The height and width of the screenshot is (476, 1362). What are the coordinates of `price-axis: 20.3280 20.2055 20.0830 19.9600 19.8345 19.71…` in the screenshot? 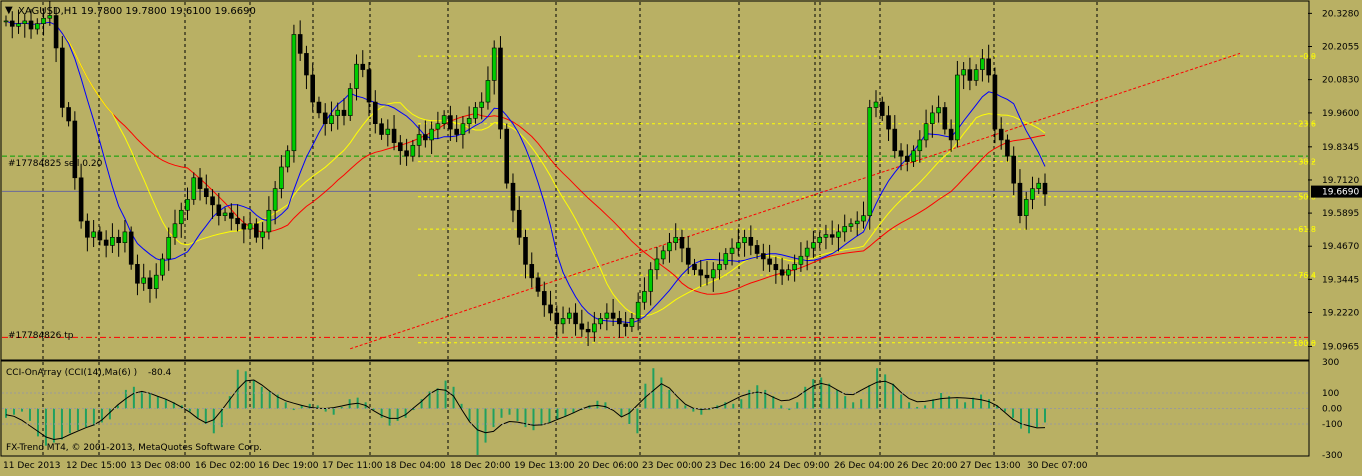 It's located at (1335, 180).